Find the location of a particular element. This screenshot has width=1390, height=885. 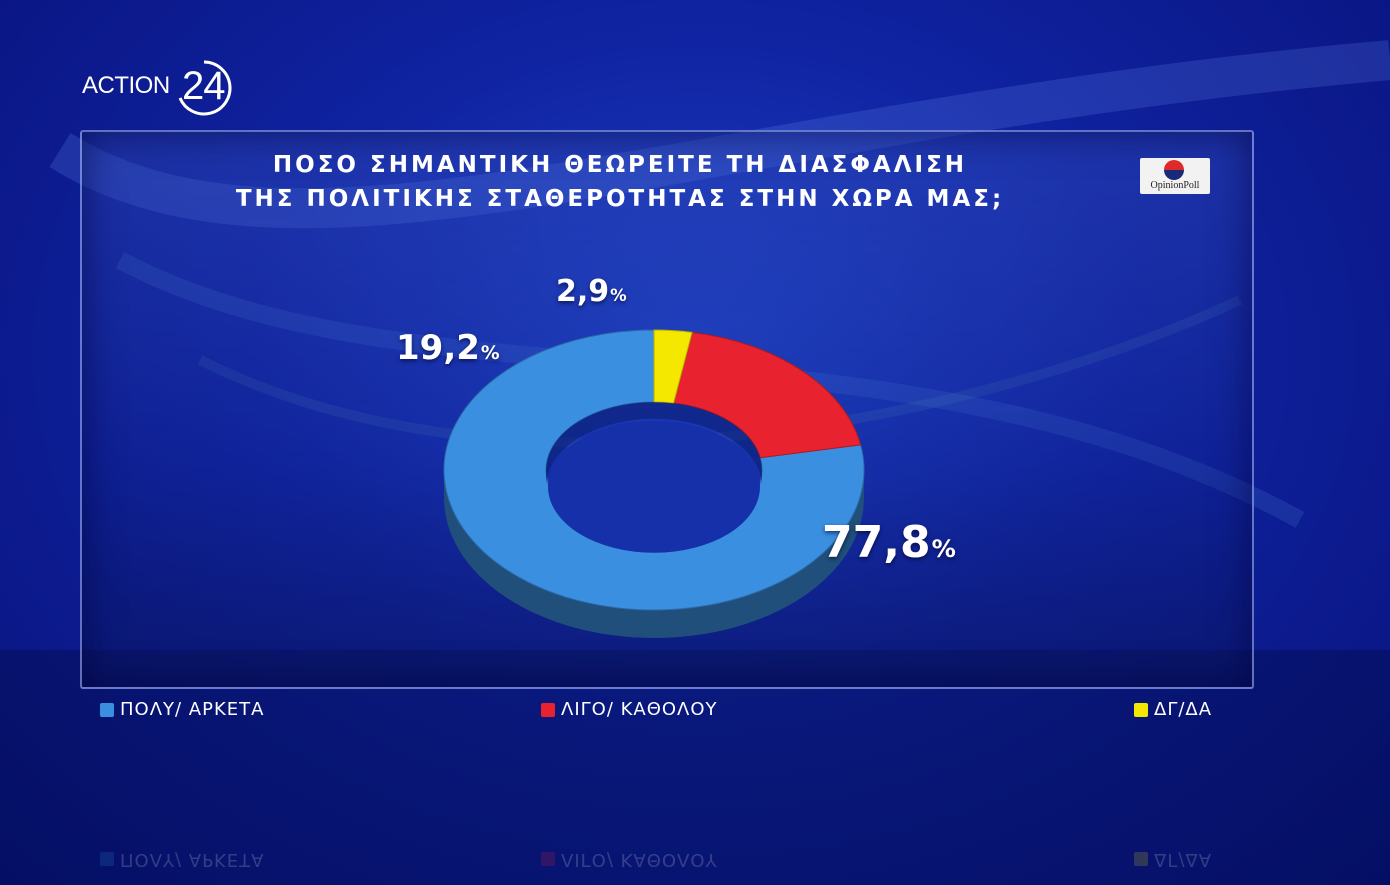

data-label-value: 2,9 is located at coordinates (583, 291).